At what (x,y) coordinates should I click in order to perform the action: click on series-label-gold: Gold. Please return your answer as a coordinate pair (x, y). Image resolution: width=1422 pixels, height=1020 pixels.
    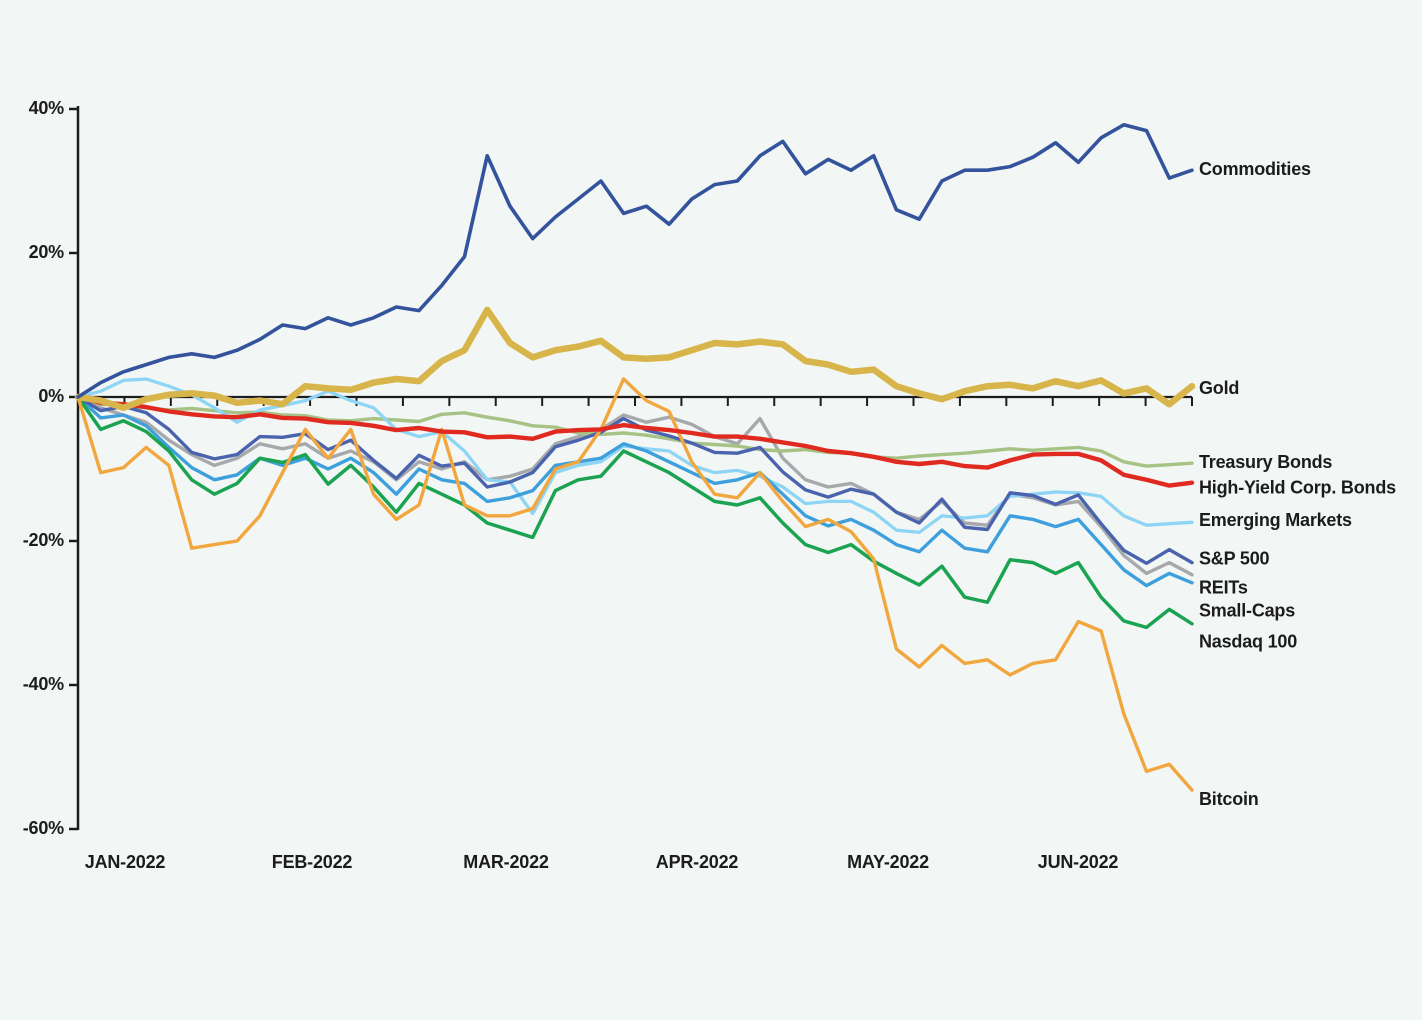
    Looking at the image, I should click on (1219, 388).